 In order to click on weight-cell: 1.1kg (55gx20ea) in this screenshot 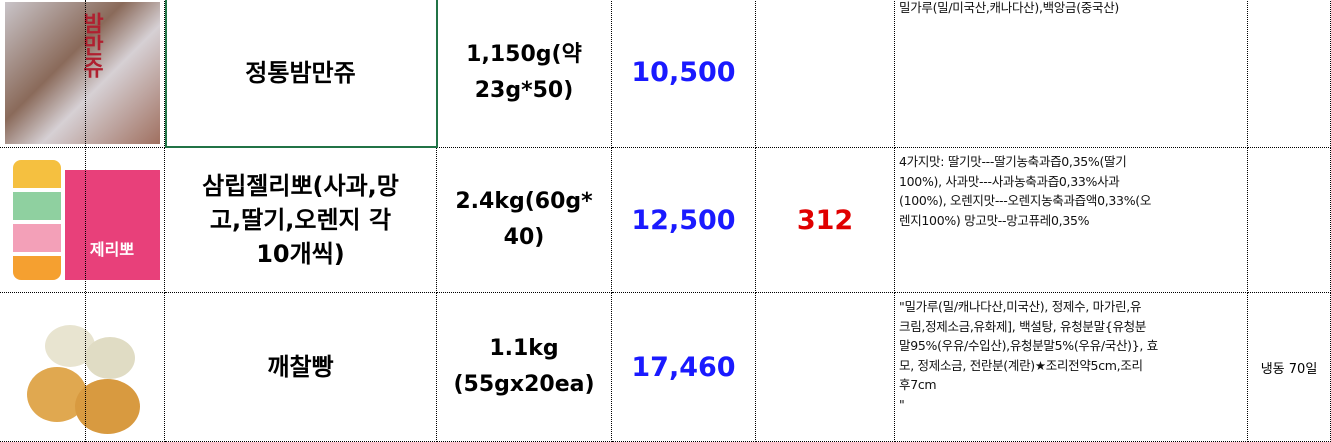, I will do `click(524, 367)`.